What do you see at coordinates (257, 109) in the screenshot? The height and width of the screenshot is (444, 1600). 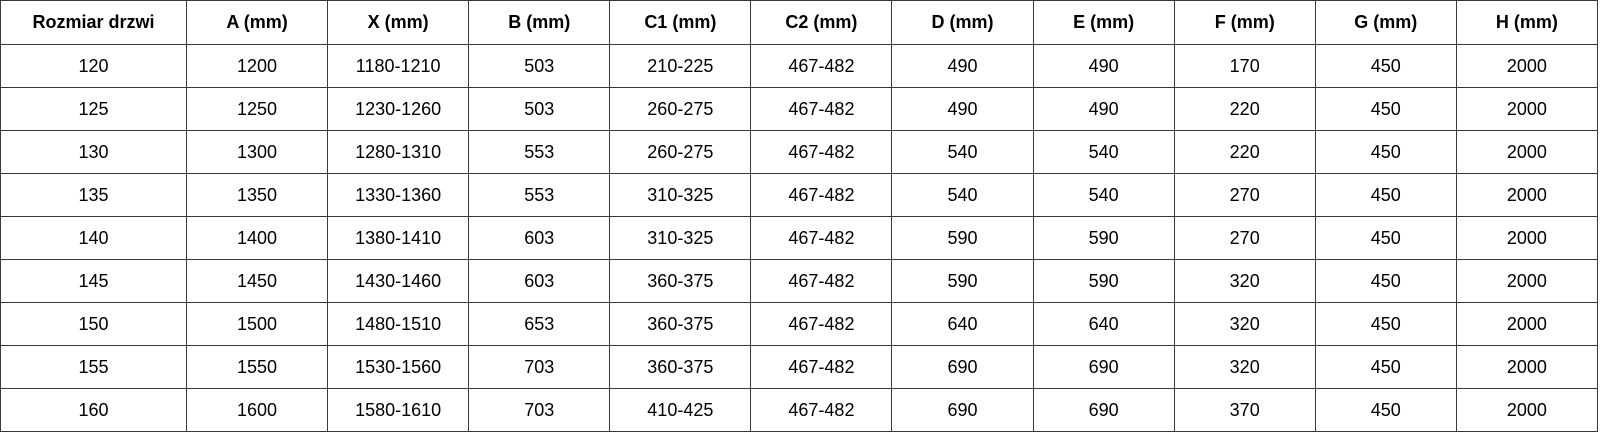 I see `table-cell: 1250` at bounding box center [257, 109].